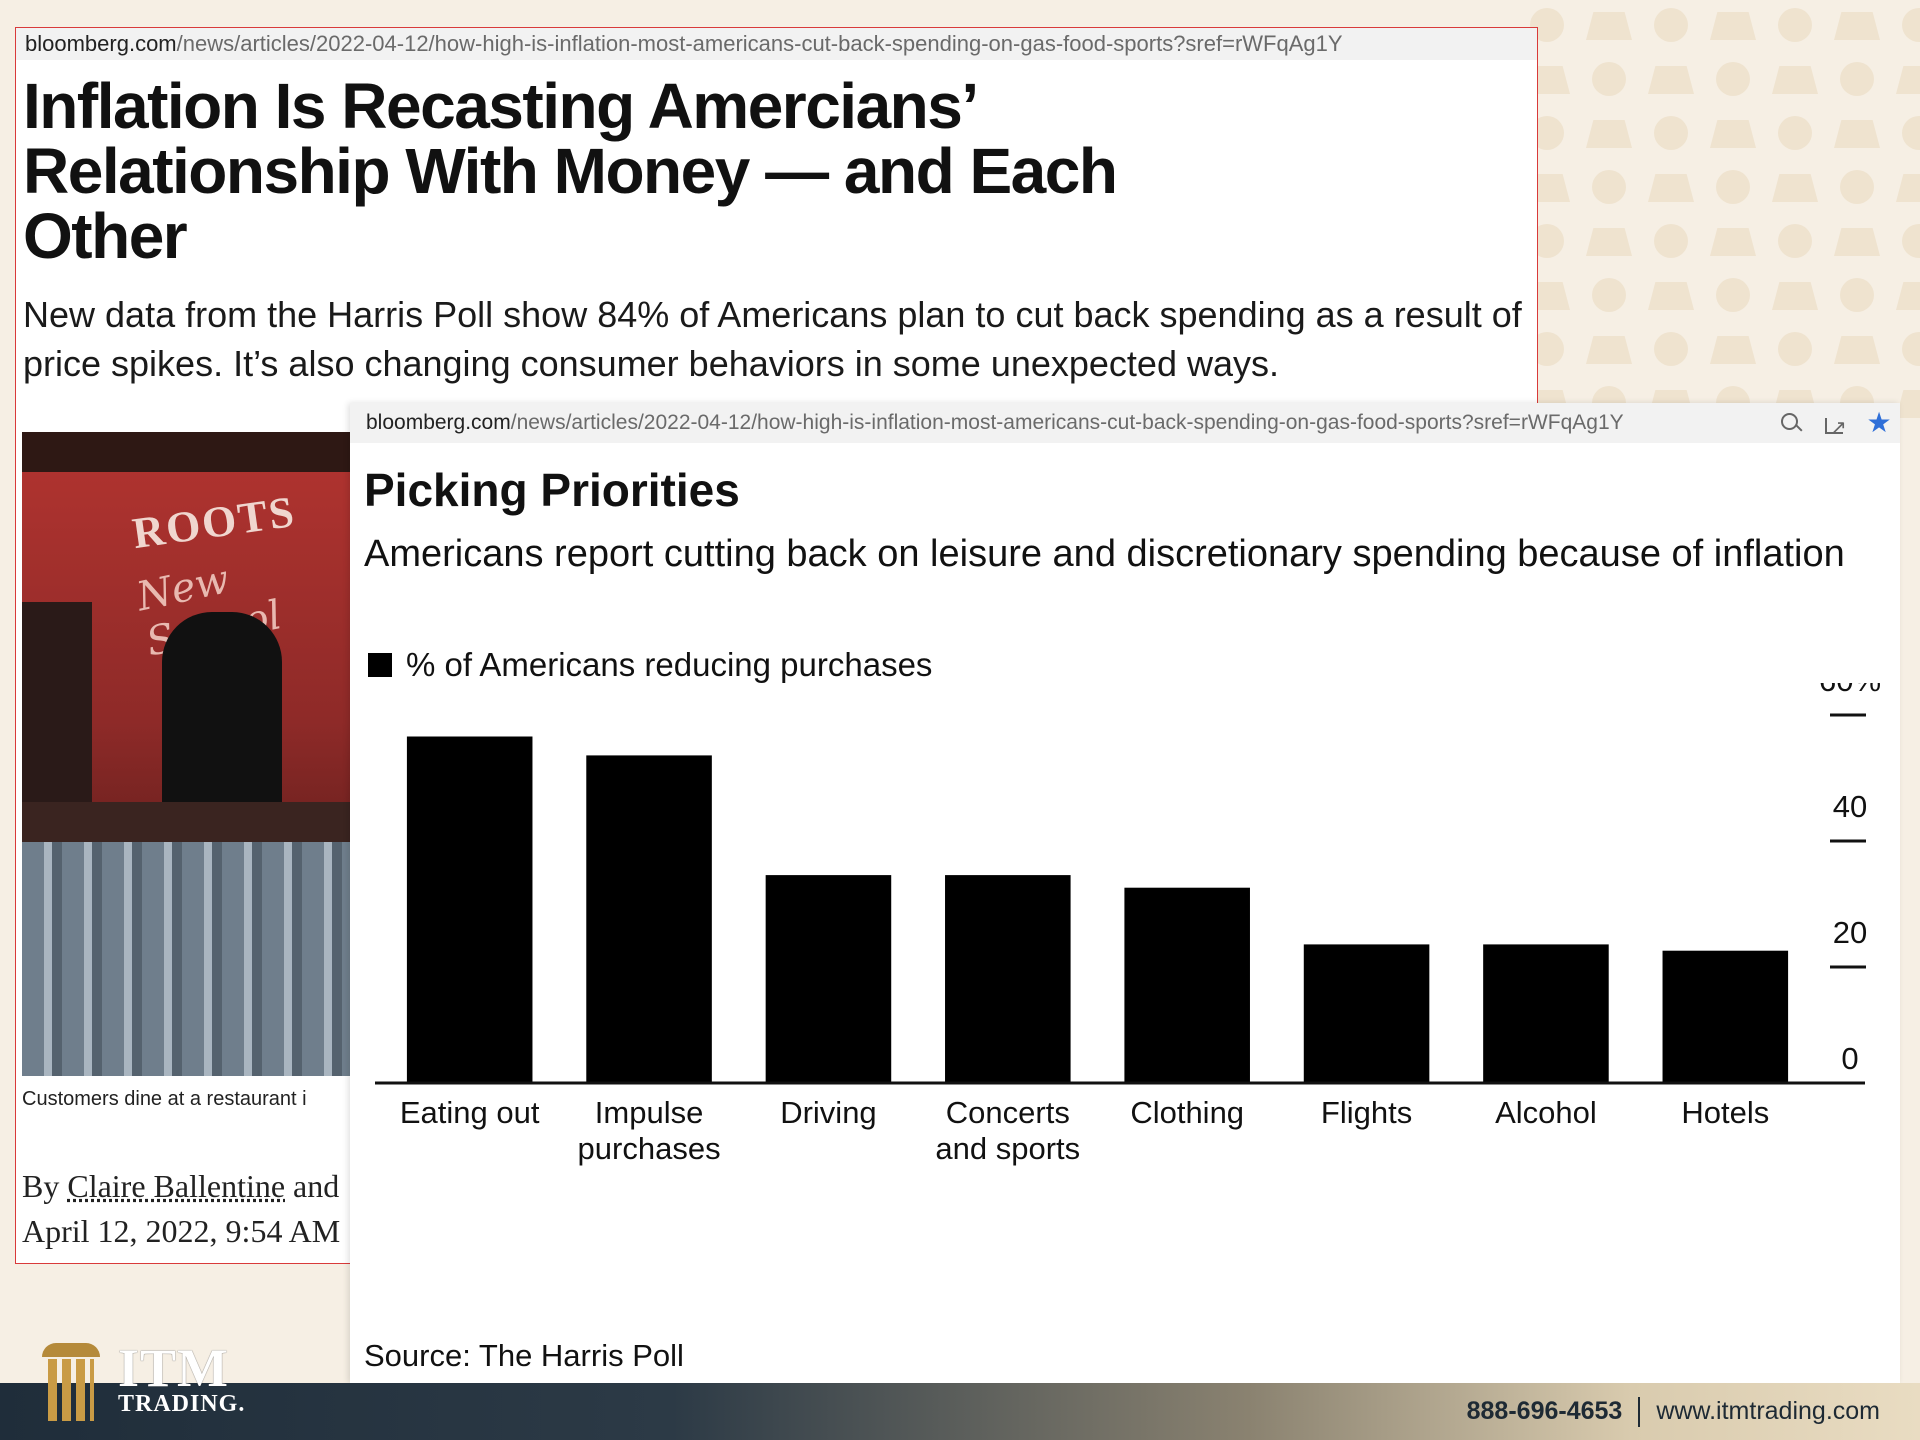 The height and width of the screenshot is (1440, 1920). Describe the element at coordinates (1007, 1130) in the screenshot. I see `x-tick-label: Concerts and sports` at that location.